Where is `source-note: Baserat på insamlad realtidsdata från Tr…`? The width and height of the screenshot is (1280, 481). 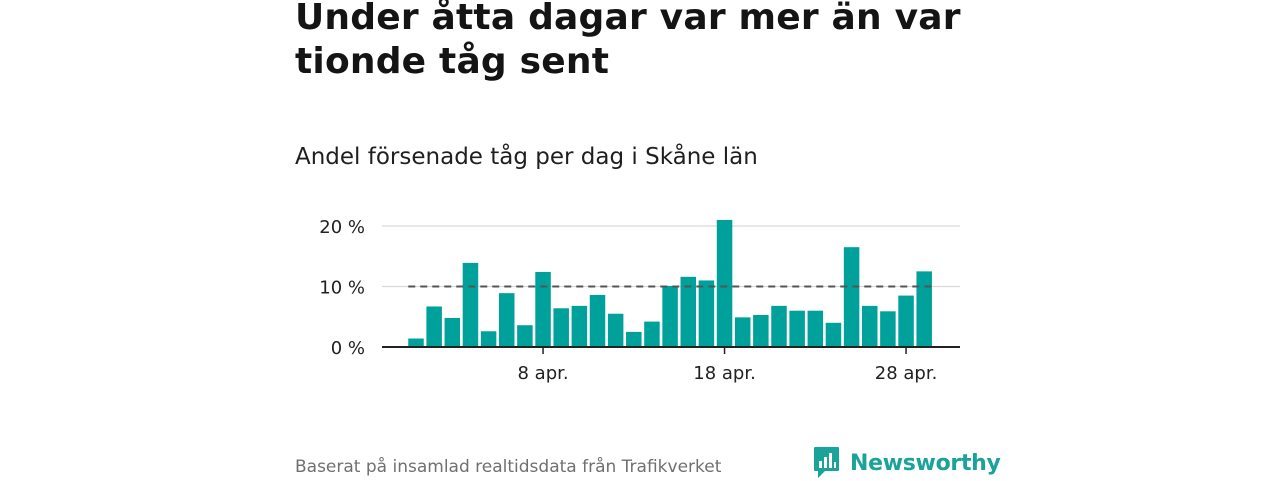
source-note: Baserat på insamlad realtidsdata från Tr… is located at coordinates (508, 467).